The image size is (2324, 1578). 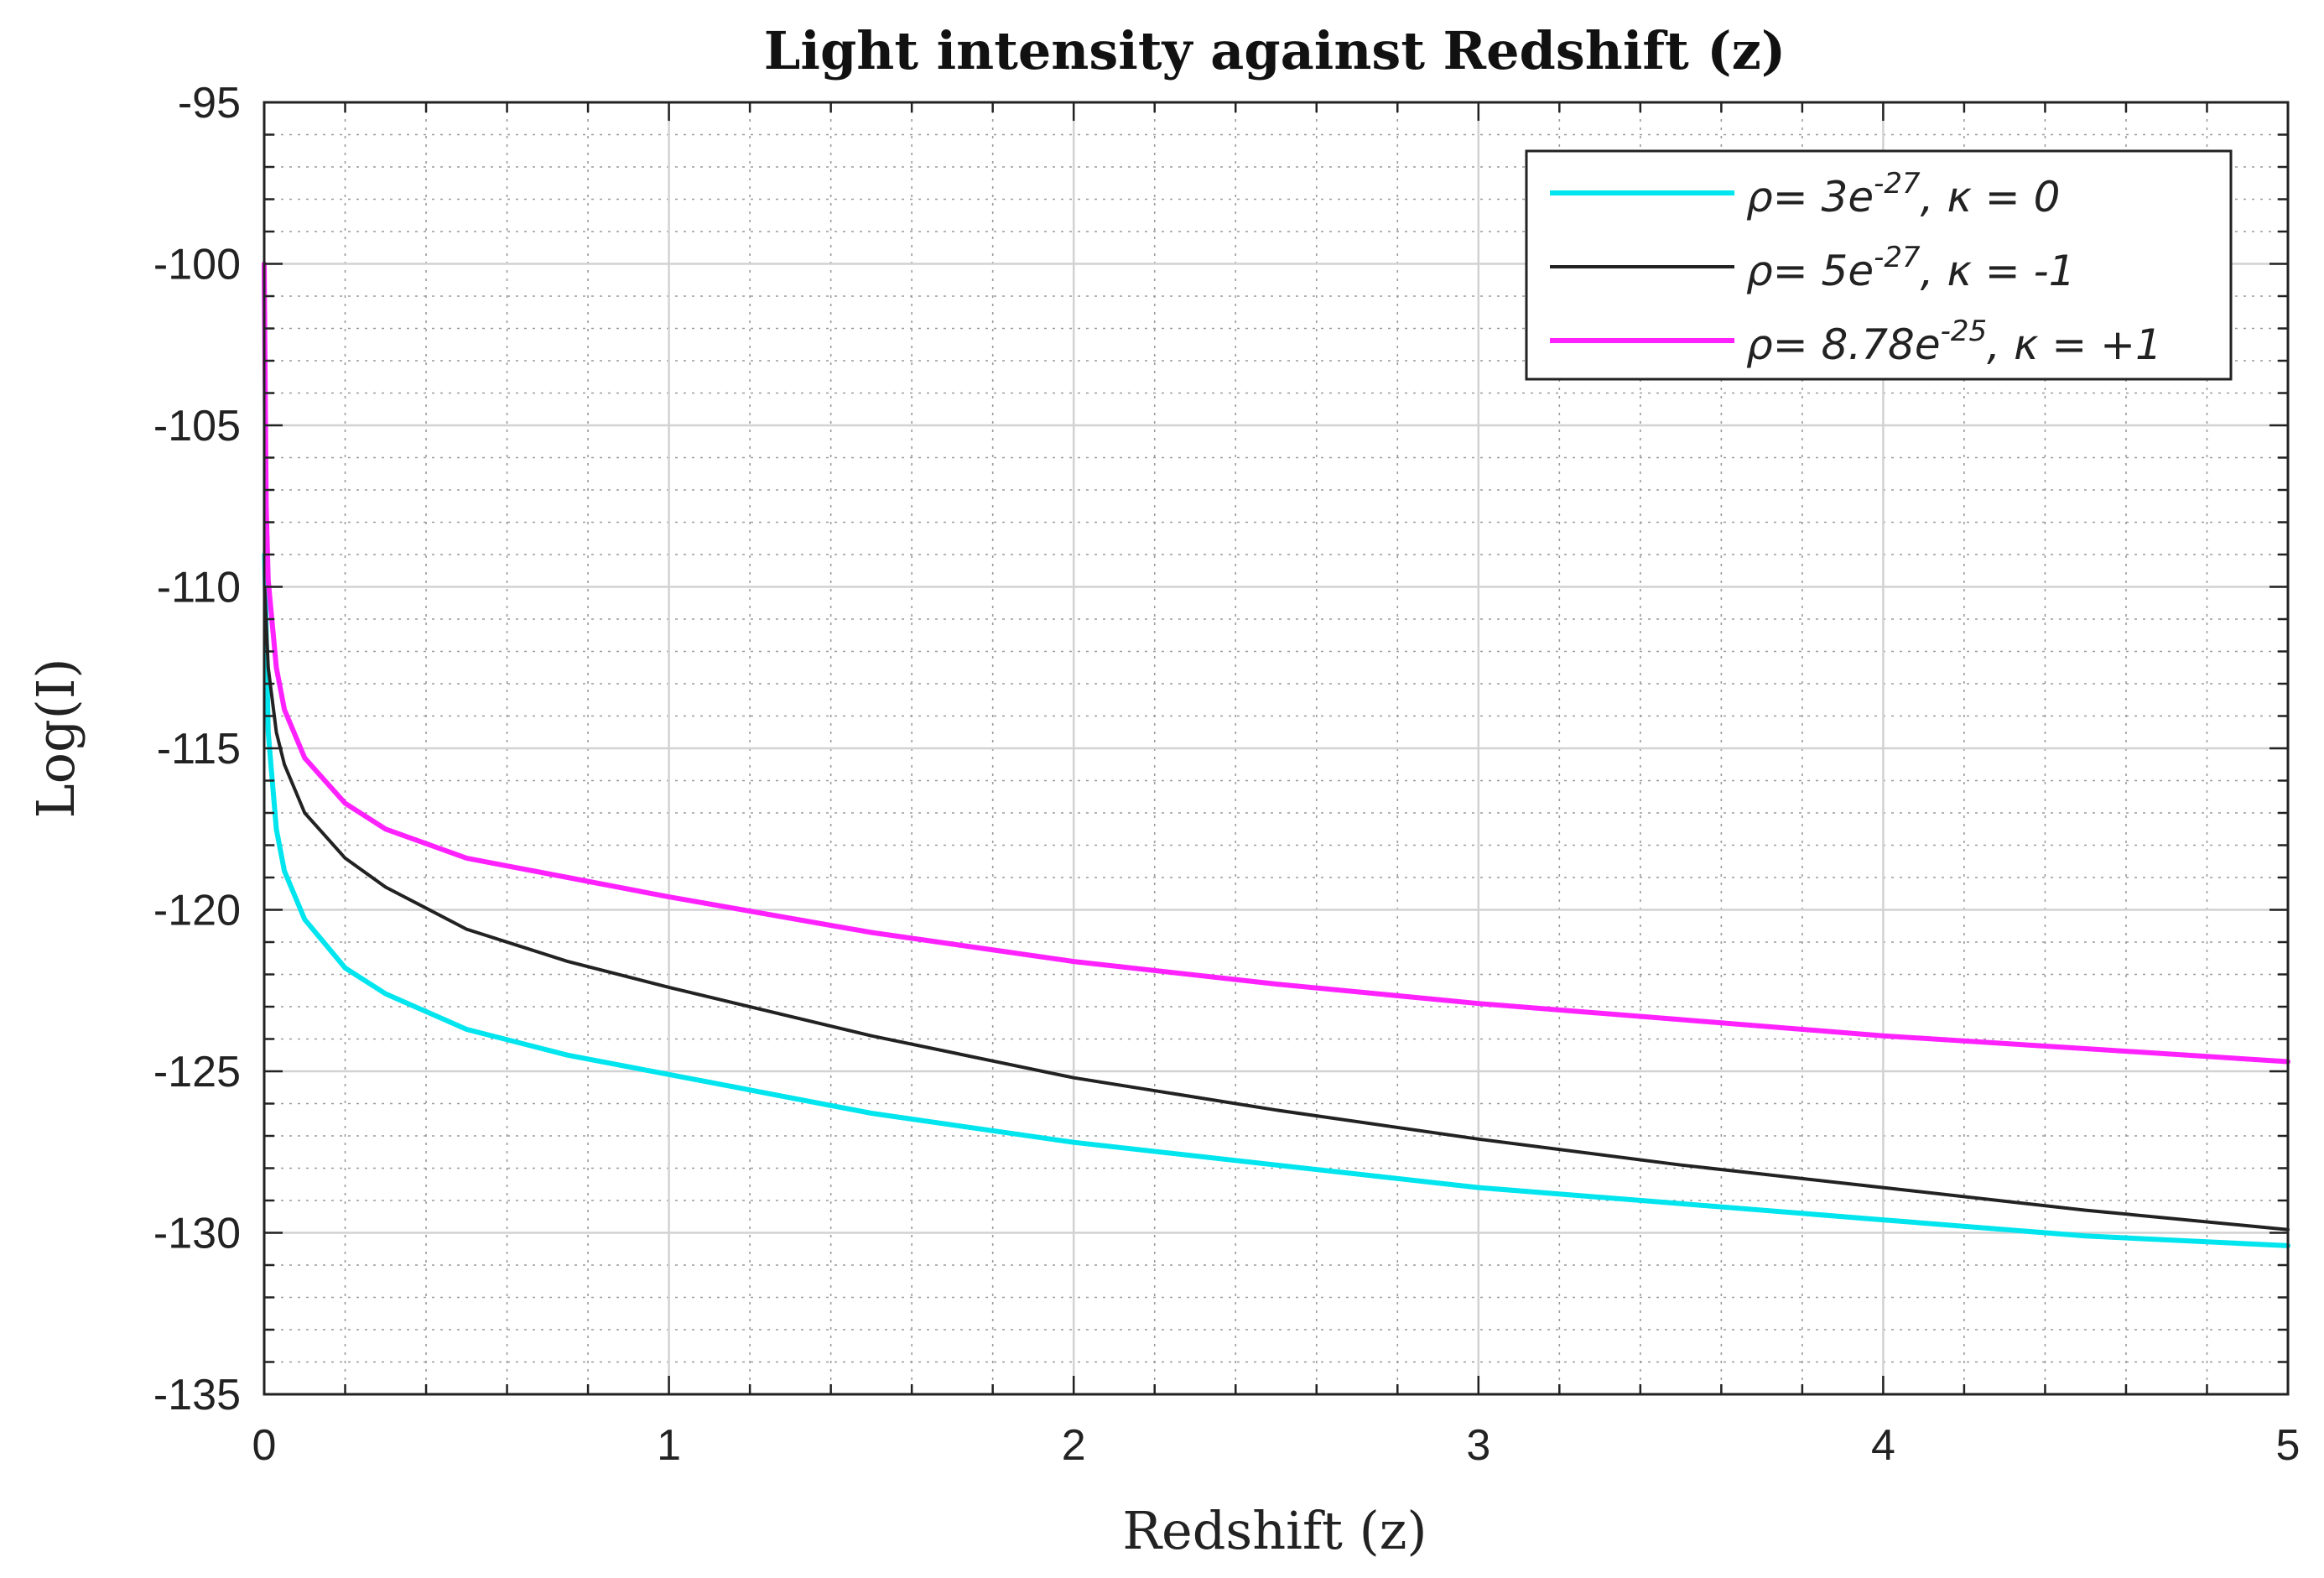 What do you see at coordinates (199, 588) in the screenshot?
I see `y-tick-label: -110` at bounding box center [199, 588].